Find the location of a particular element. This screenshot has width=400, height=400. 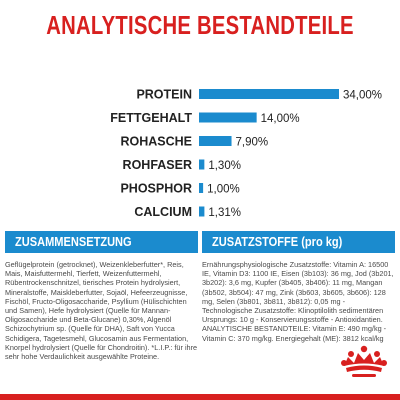

value-label: 1,30% is located at coordinates (224, 166).